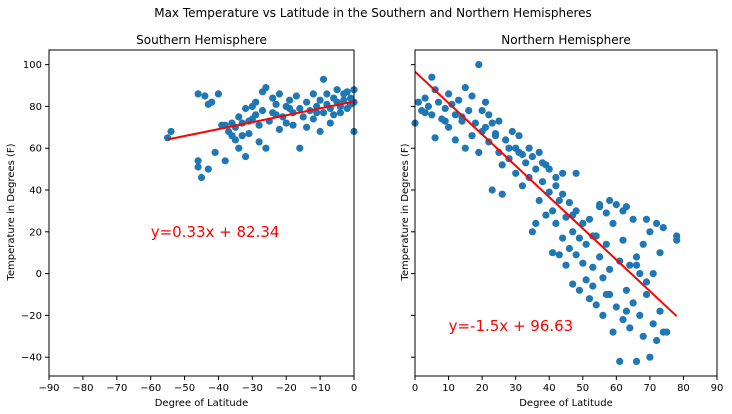 This screenshot has width=732, height=414. Describe the element at coordinates (11, 212) in the screenshot. I see `southern-hemisphere-y-label: Temperature in Degrees (F)` at that location.